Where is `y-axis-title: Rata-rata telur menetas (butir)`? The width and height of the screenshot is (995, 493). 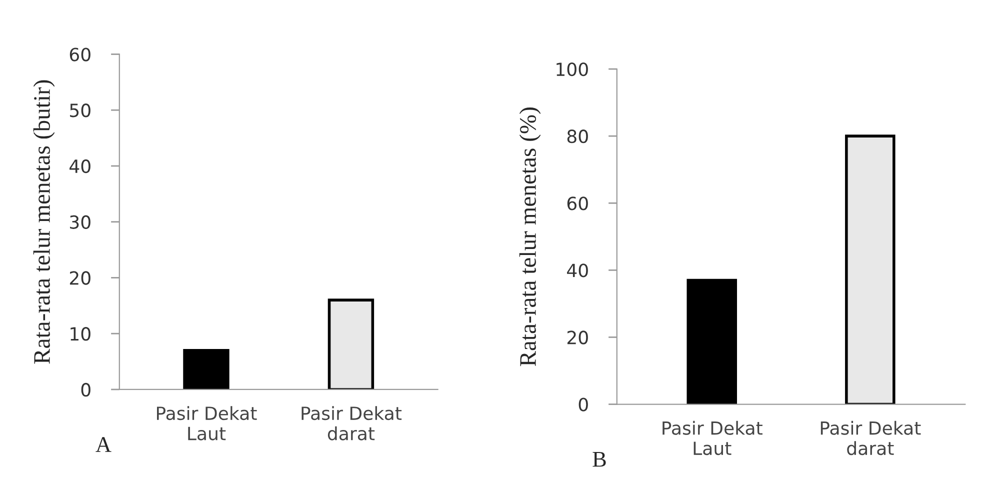 y-axis-title: Rata-rata telur menetas (butir) is located at coordinates (44, 222).